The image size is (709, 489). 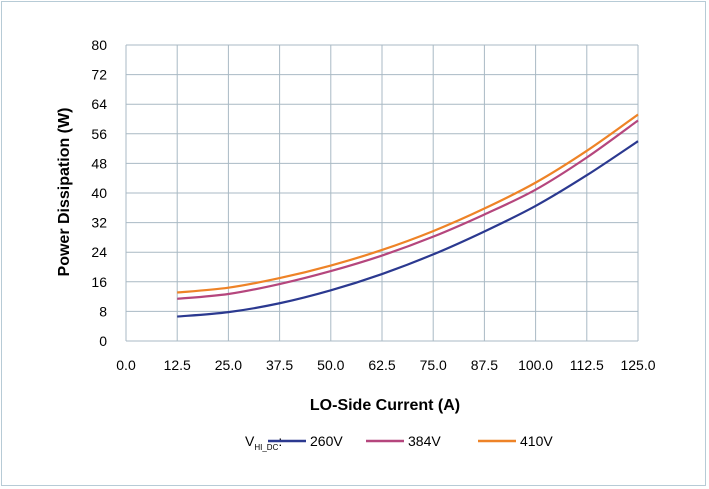 What do you see at coordinates (433, 365) in the screenshot?
I see `x-tick-label: 75.0` at bounding box center [433, 365].